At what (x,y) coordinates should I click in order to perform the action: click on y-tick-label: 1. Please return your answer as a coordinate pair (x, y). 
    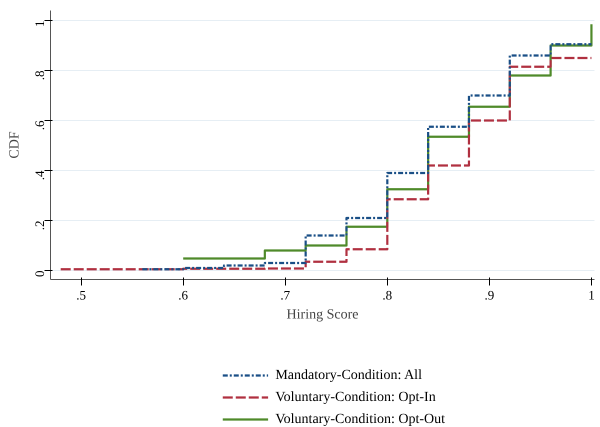
    Looking at the image, I should click on (39, 23).